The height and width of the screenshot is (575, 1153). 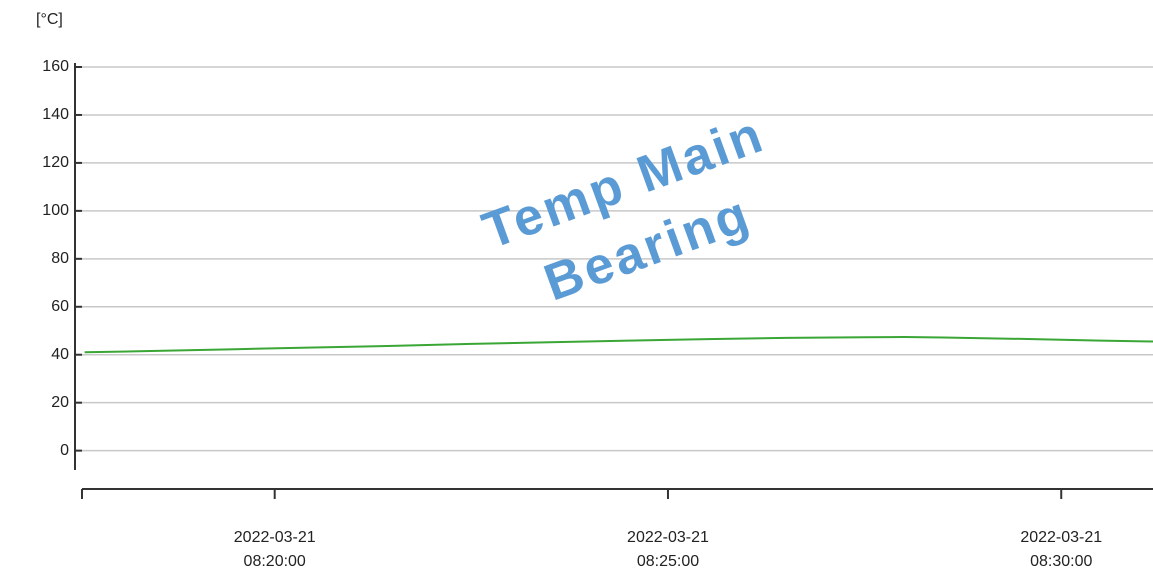 What do you see at coordinates (60, 258) in the screenshot?
I see `y-tick-label: 80` at bounding box center [60, 258].